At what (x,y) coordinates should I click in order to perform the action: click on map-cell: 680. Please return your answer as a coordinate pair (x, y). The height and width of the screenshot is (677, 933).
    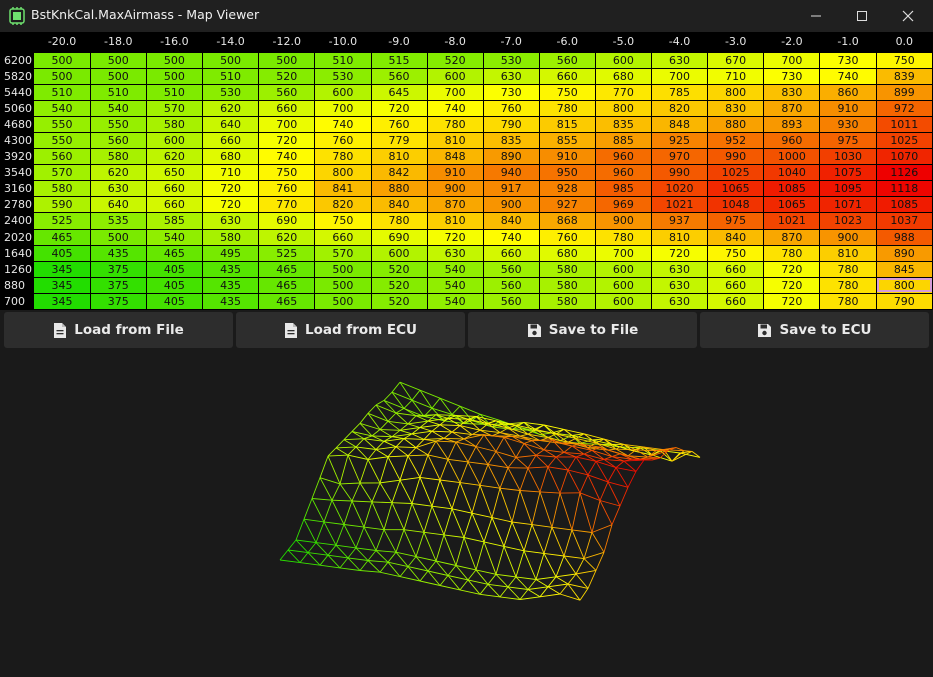
    Looking at the image, I should click on (567, 253).